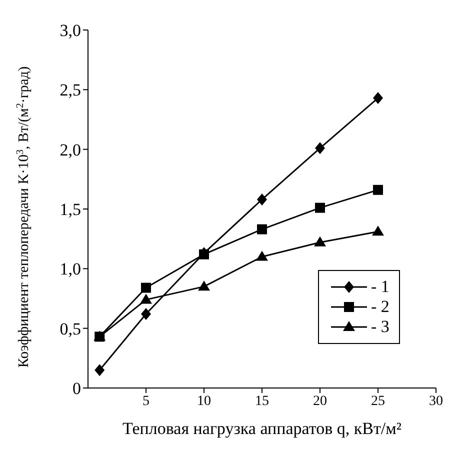 This screenshot has width=458, height=452. Describe the element at coordinates (380, 307) in the screenshot. I see `legend-label: - 2` at that location.